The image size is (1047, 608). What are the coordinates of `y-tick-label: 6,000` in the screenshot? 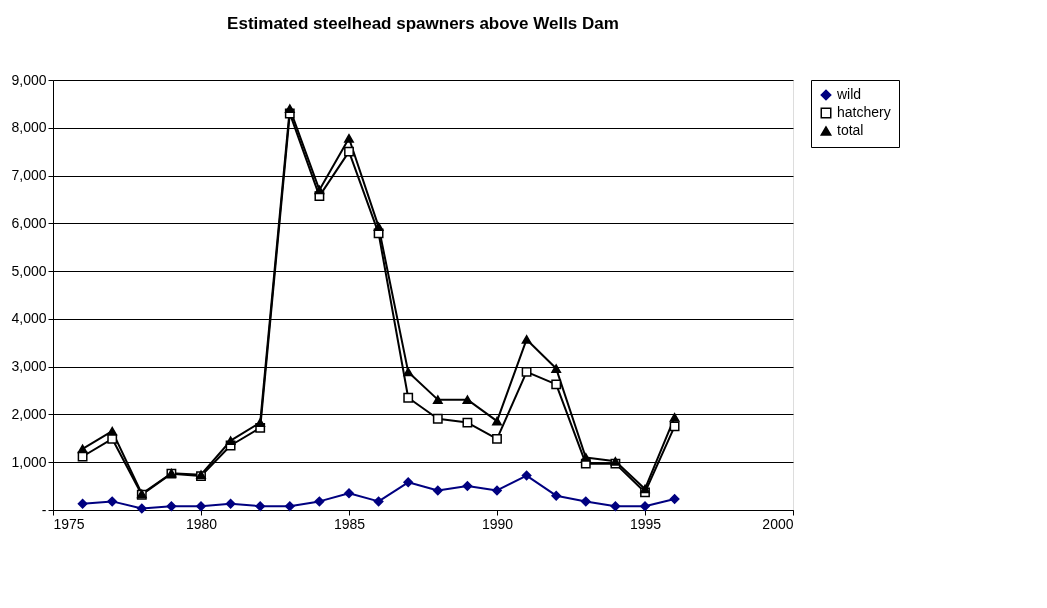 It's located at (29, 222).